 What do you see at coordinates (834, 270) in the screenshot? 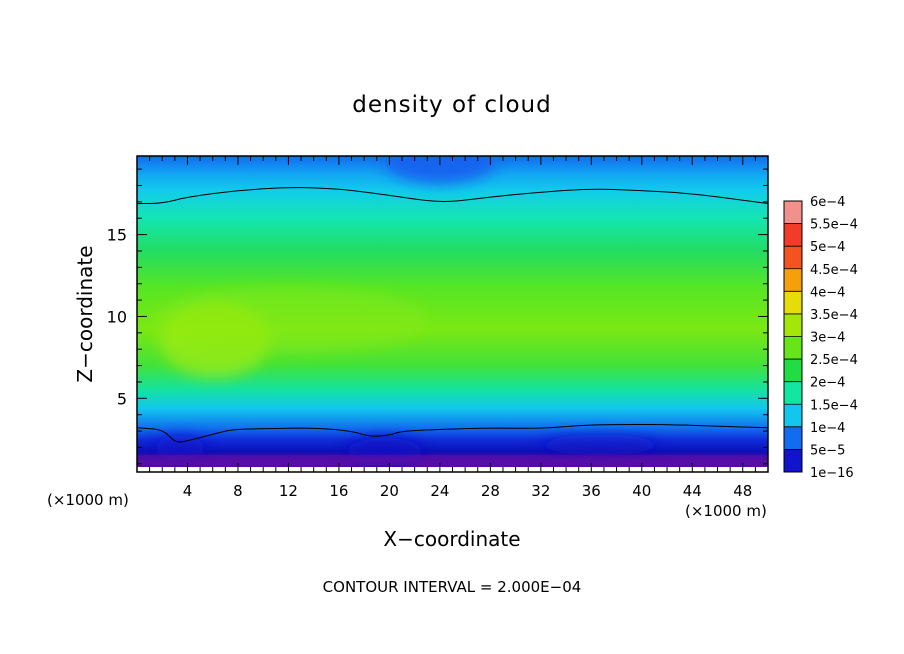
I see `colorbar-label: 4.5e−4` at bounding box center [834, 270].